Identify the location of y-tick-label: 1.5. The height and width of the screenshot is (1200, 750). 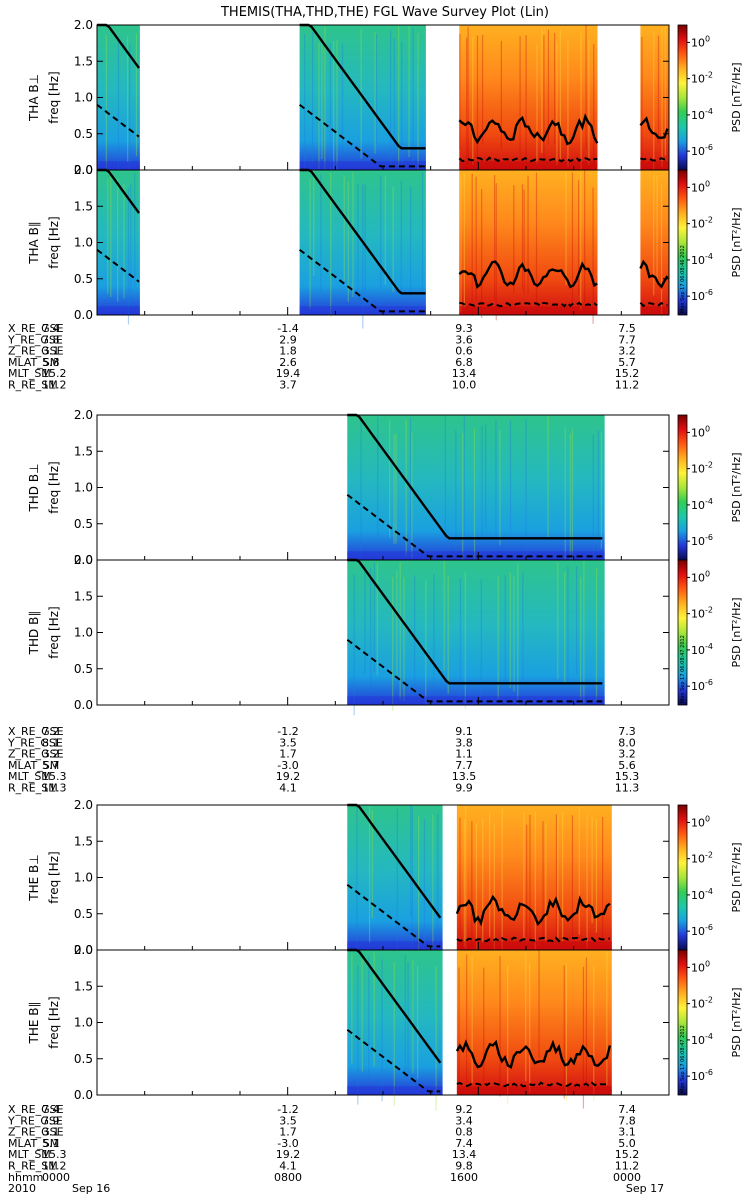
(83, 206).